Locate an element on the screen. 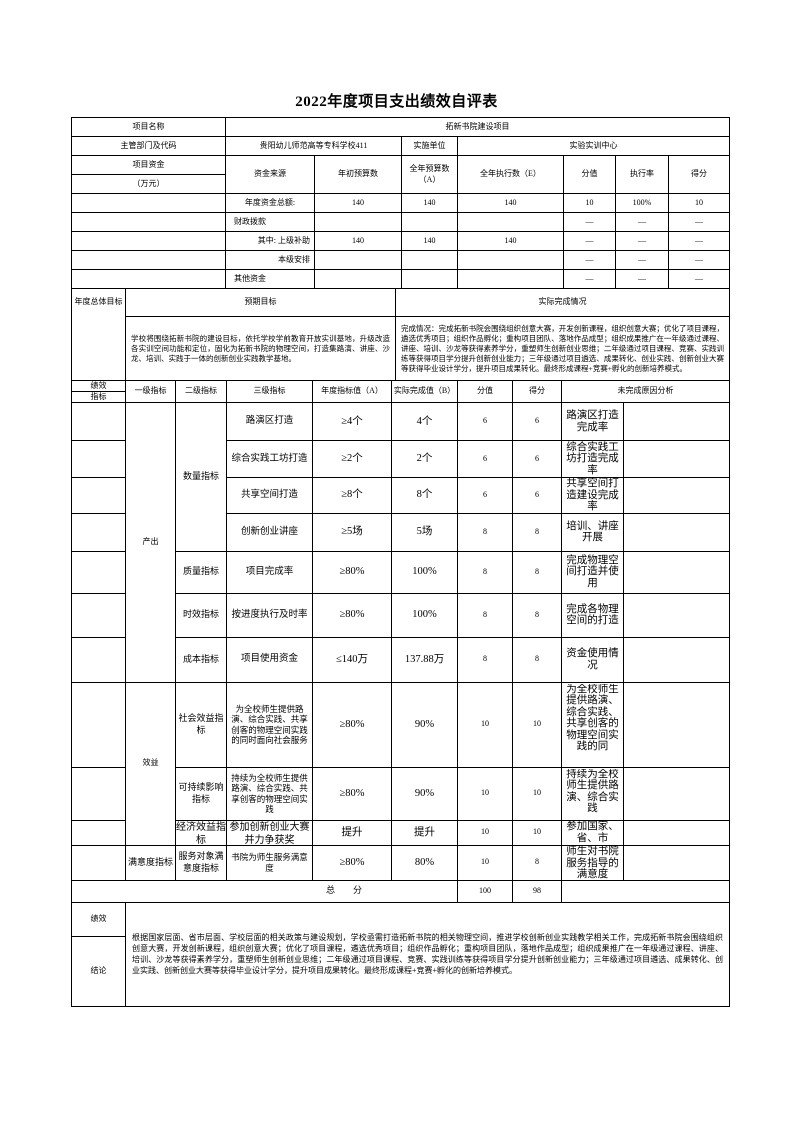 Image resolution: width=793 pixels, height=1122 pixels. total-score: 98 is located at coordinates (537, 891).